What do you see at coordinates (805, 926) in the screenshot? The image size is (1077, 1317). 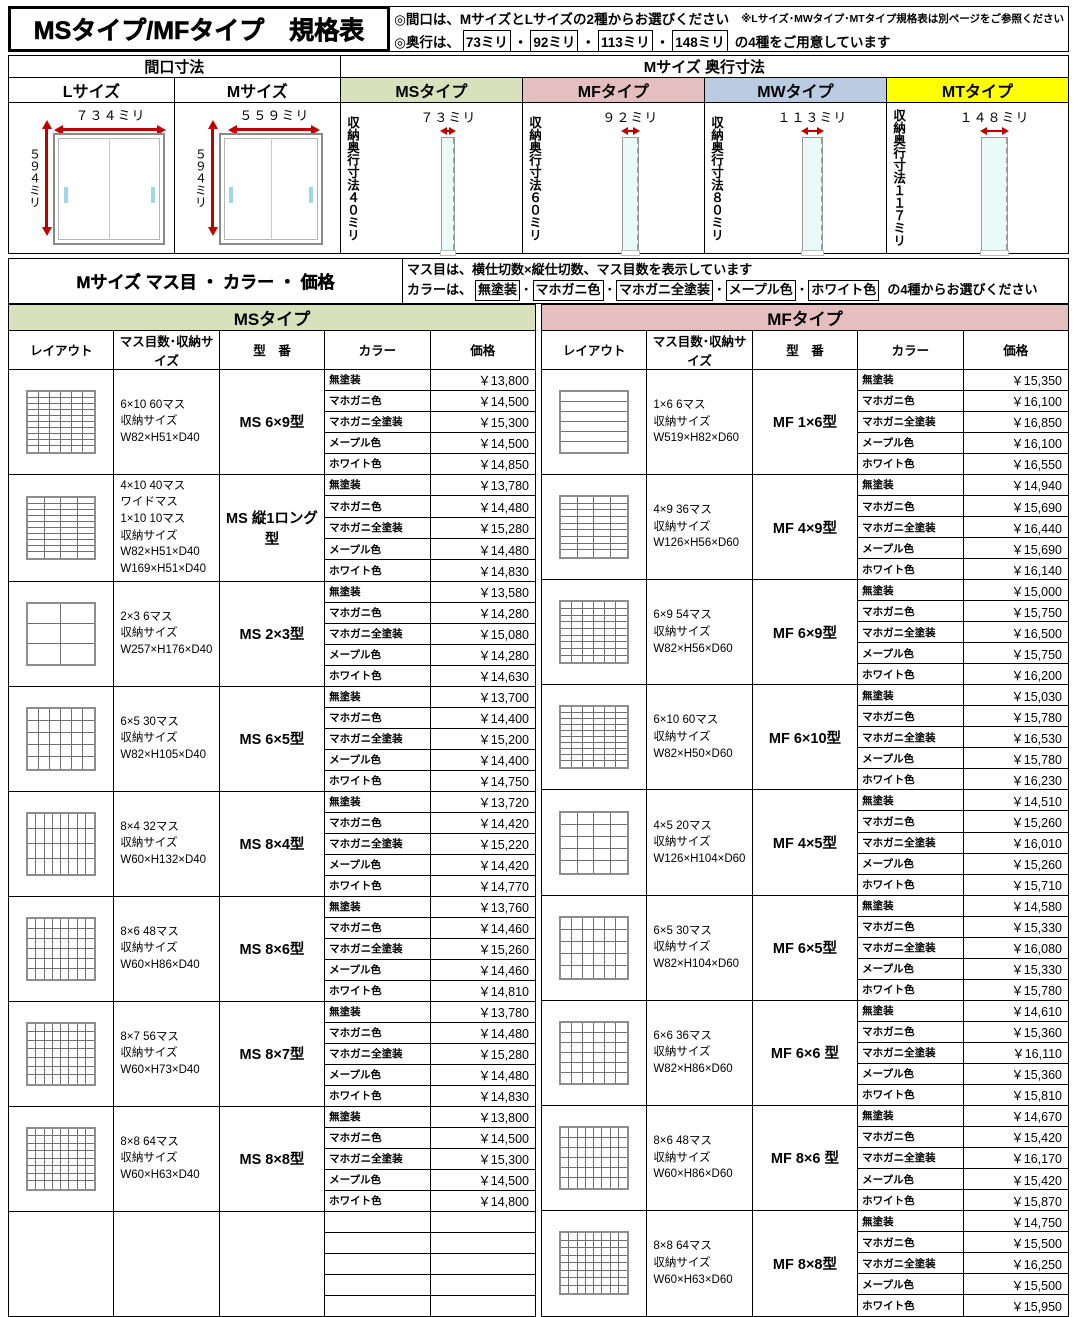 I see `table-row: マホガニ色 ￥15,330` at bounding box center [805, 926].